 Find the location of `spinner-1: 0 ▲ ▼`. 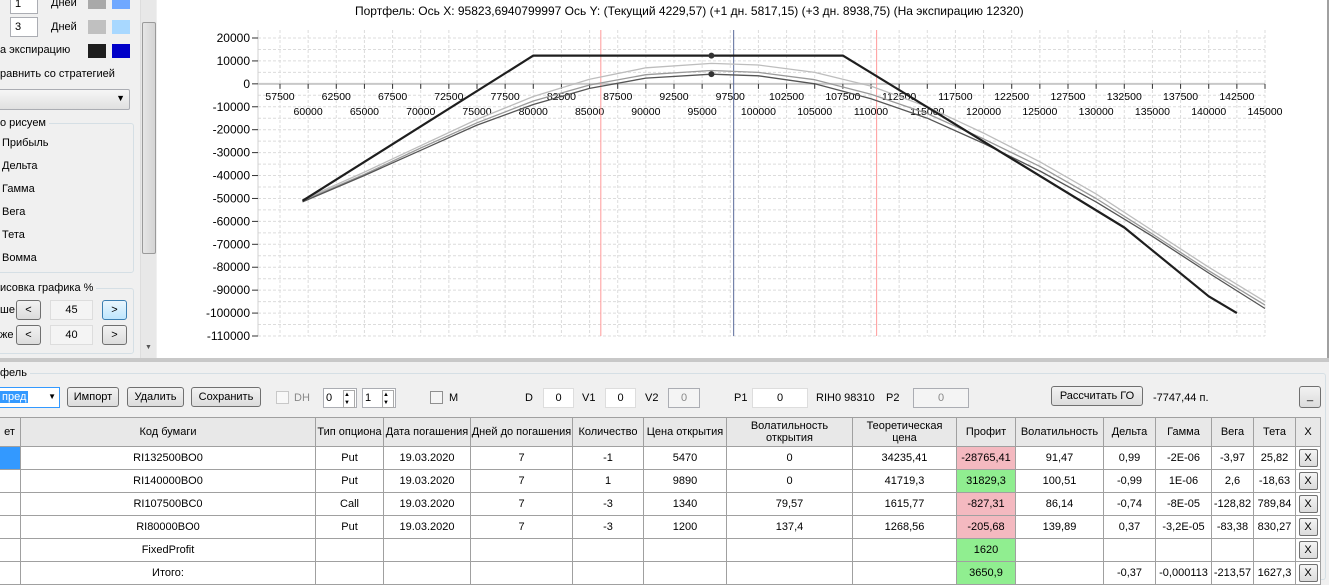

spinner-1: 0 ▲ ▼ is located at coordinates (340, 398).